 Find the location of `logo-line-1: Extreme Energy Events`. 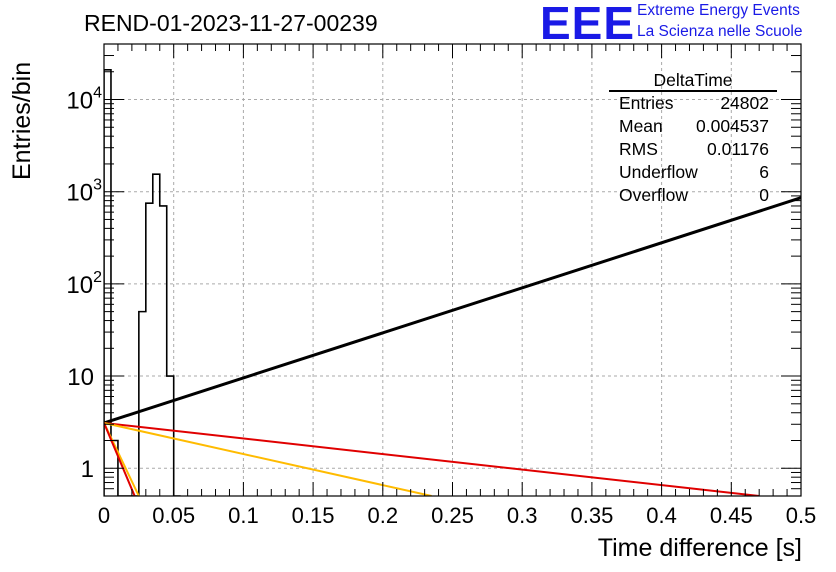

logo-line-1: Extreme Energy Events is located at coordinates (718, 10).